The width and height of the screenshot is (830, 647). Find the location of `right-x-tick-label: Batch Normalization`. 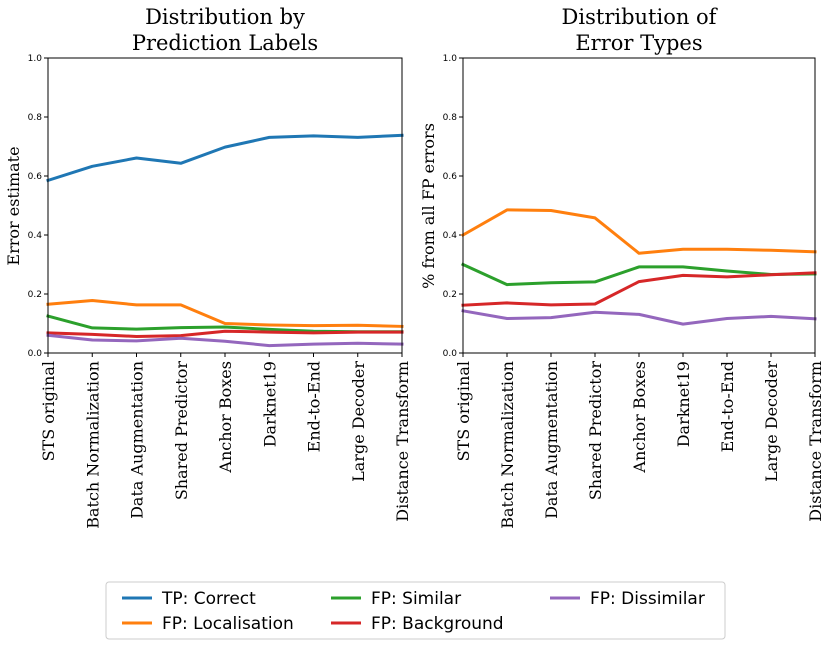

right-x-tick-label: Batch Normalization is located at coordinates (507, 445).